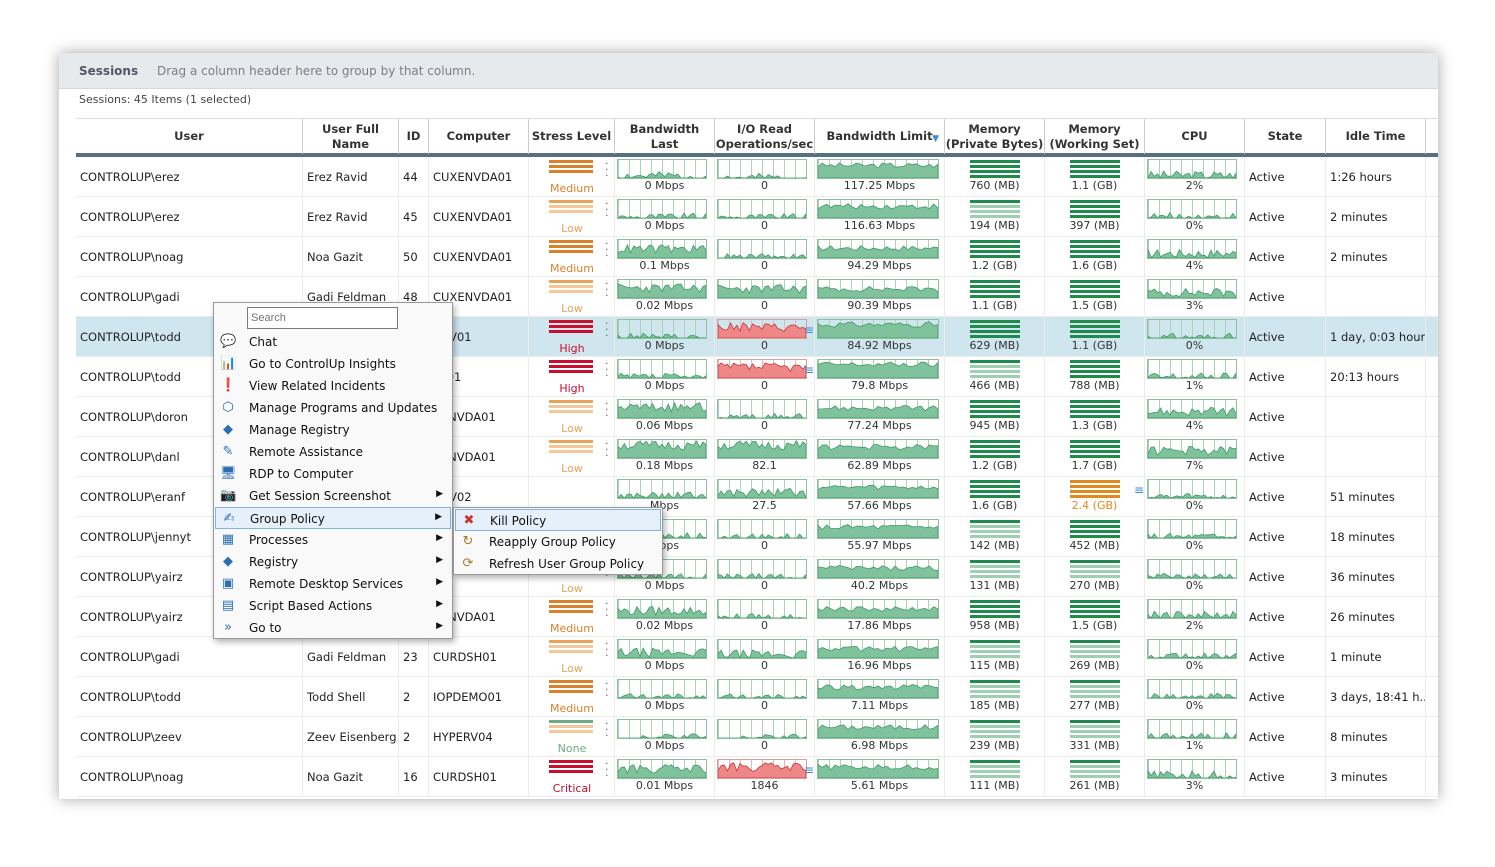 The height and width of the screenshot is (867, 1495). I want to click on cell-cpu: 7%, so click(1195, 457).